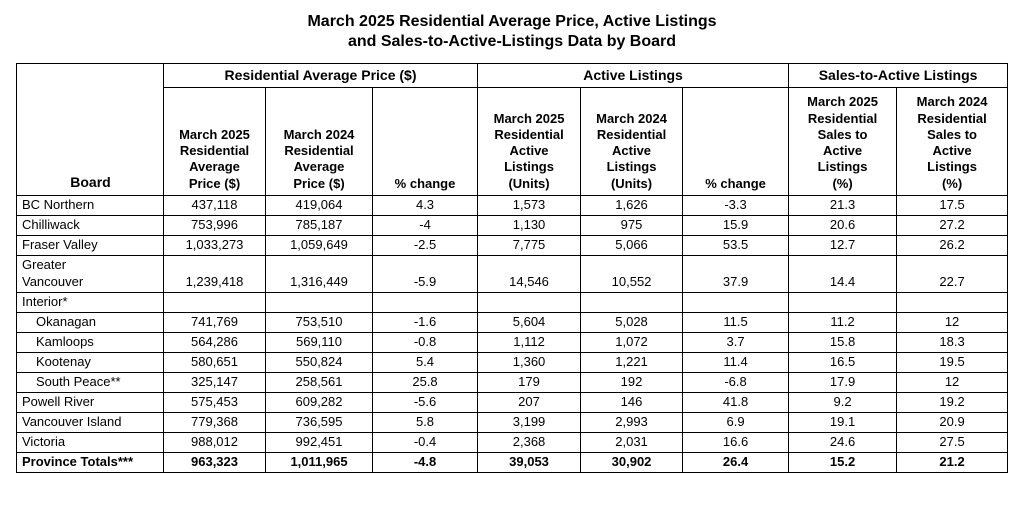 The image size is (1024, 513). I want to click on data-cell: 7,775, so click(529, 245).